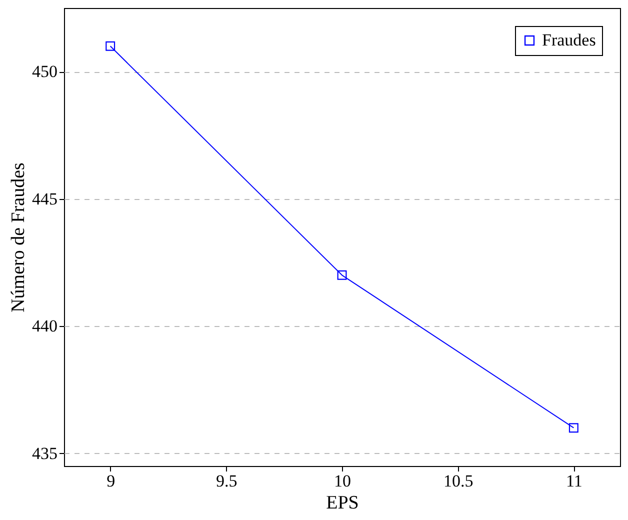 The width and height of the screenshot is (628, 520). I want to click on x-axis-title: EPS, so click(342, 503).